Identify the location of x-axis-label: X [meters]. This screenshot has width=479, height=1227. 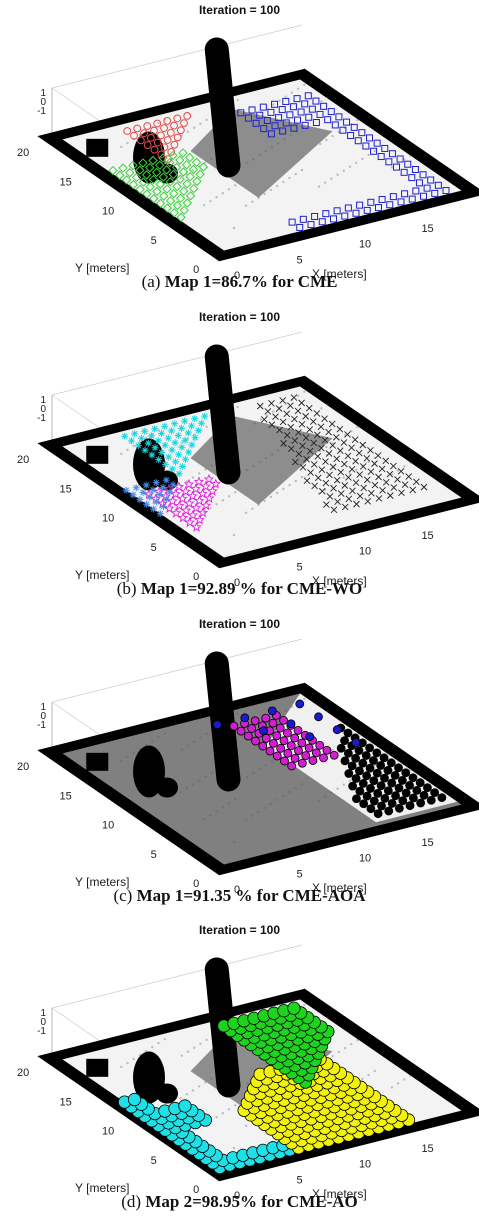
(339, 1194).